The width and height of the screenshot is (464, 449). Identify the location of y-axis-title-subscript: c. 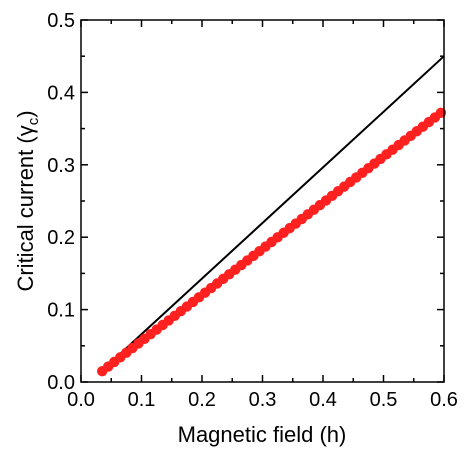
(33, 121).